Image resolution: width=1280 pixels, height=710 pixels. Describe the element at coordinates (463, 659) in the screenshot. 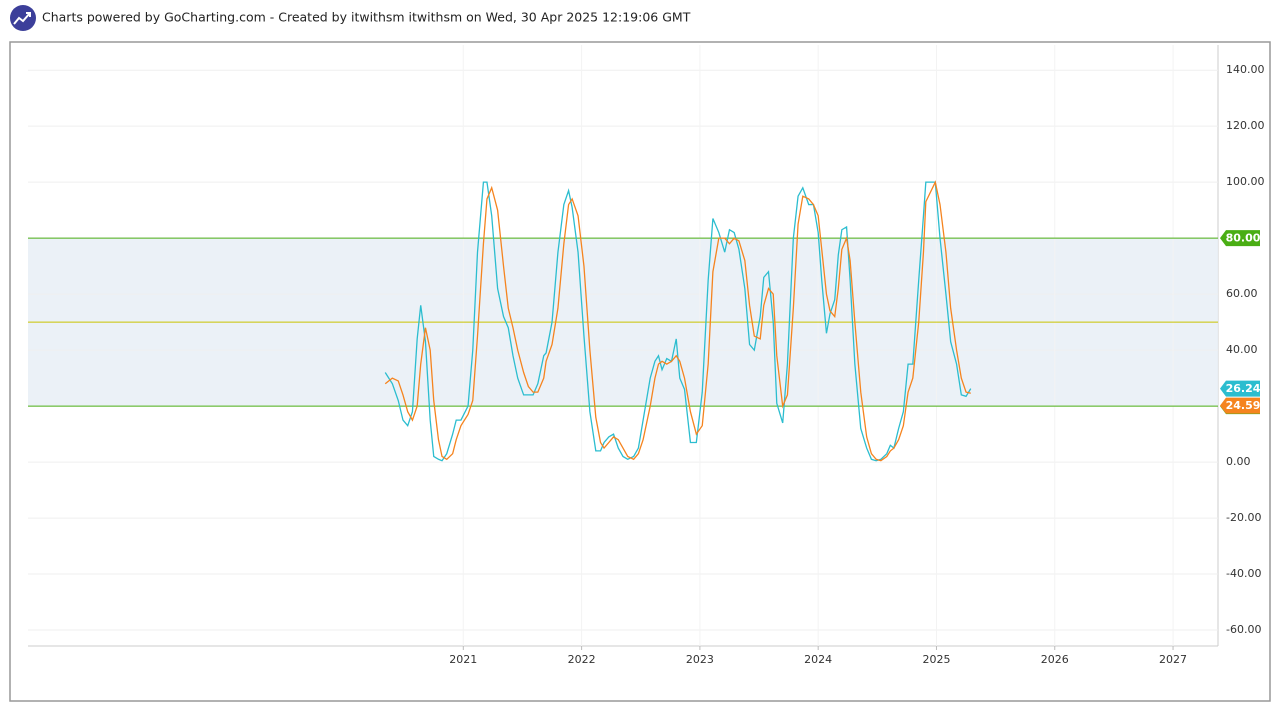

I see `x-tick-label: 2021` at that location.